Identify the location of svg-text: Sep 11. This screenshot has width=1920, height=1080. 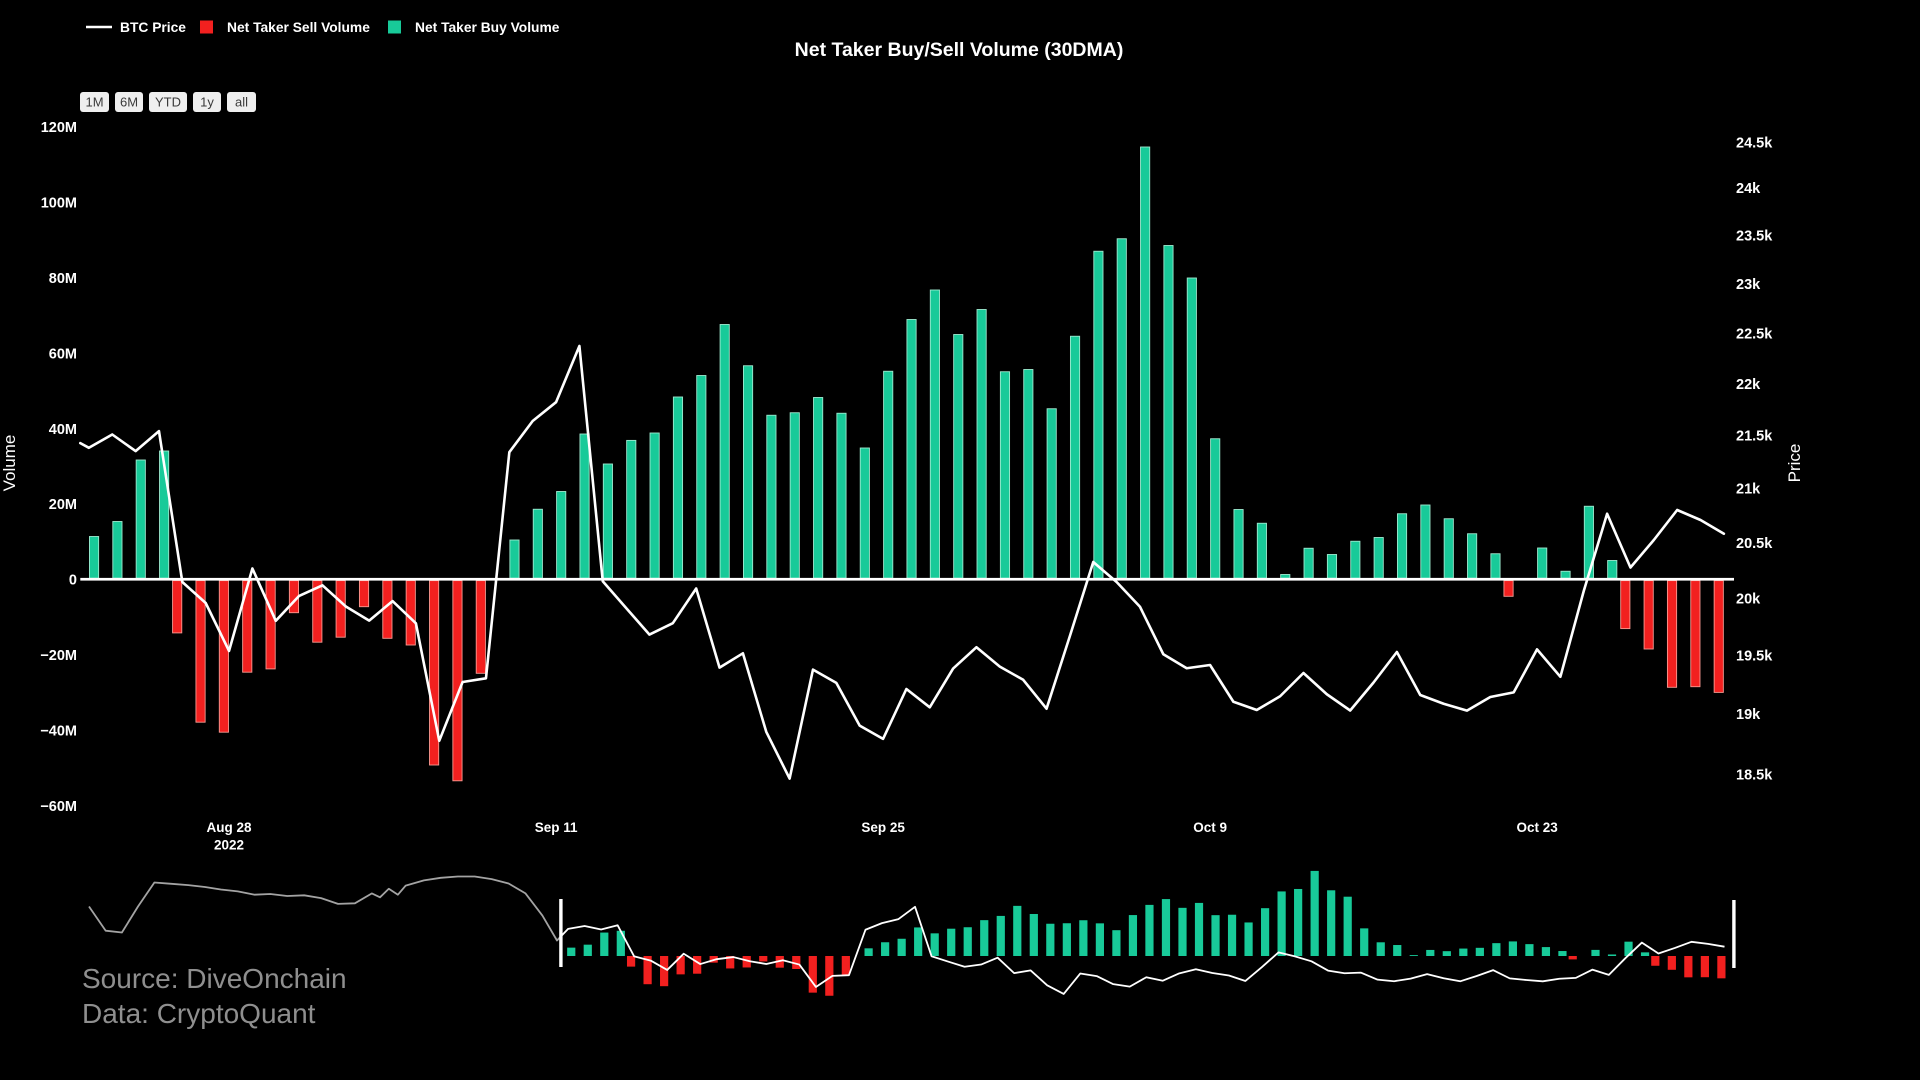
(556, 827).